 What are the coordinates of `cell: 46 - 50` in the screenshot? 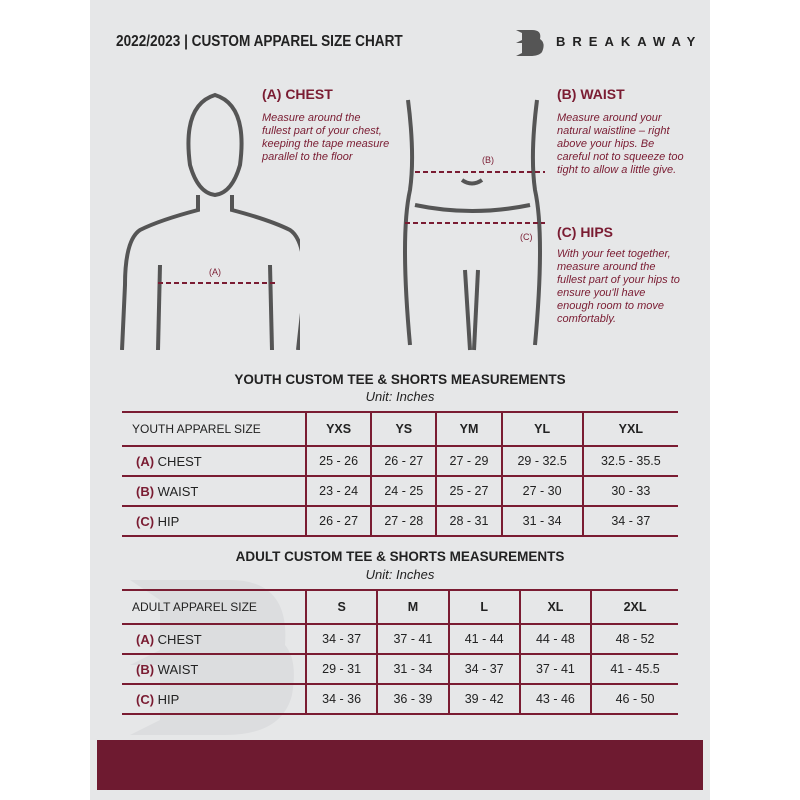 It's located at (634, 699).